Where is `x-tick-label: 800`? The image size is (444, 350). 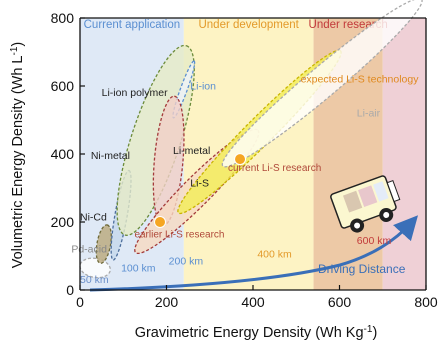 x-tick-label: 800 is located at coordinates (426, 302).